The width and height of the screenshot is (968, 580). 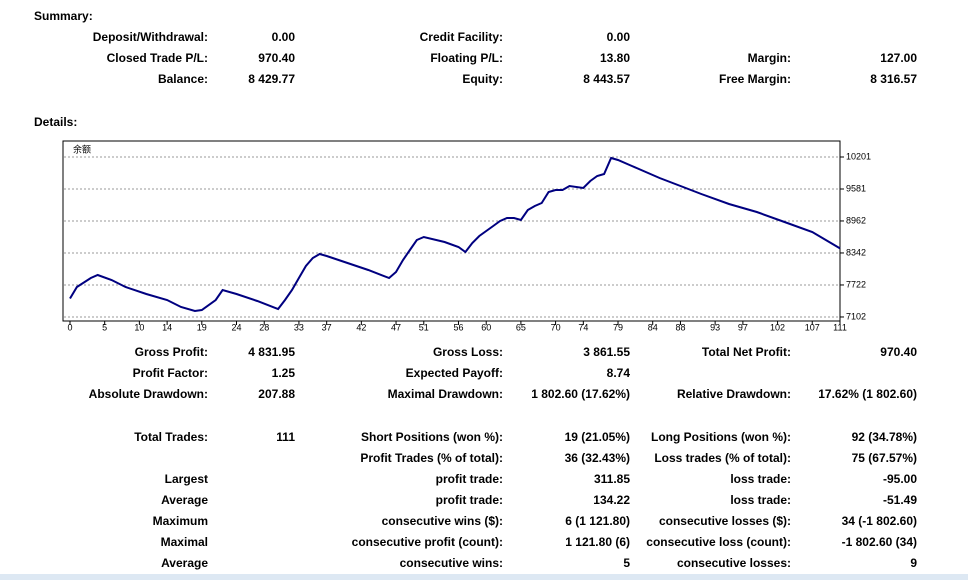 I want to click on field-label: Maximum, so click(x=180, y=521).